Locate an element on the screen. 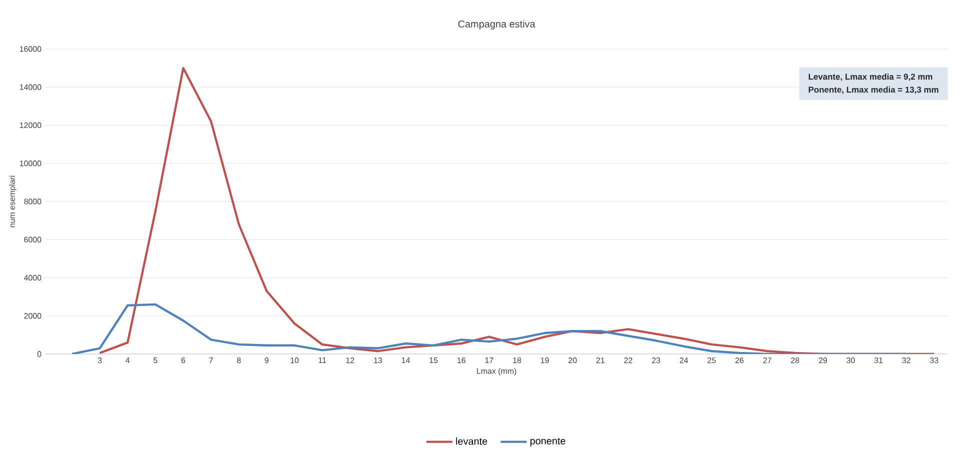 The width and height of the screenshot is (977, 452). chart-title: Campagna estiva is located at coordinates (497, 25).